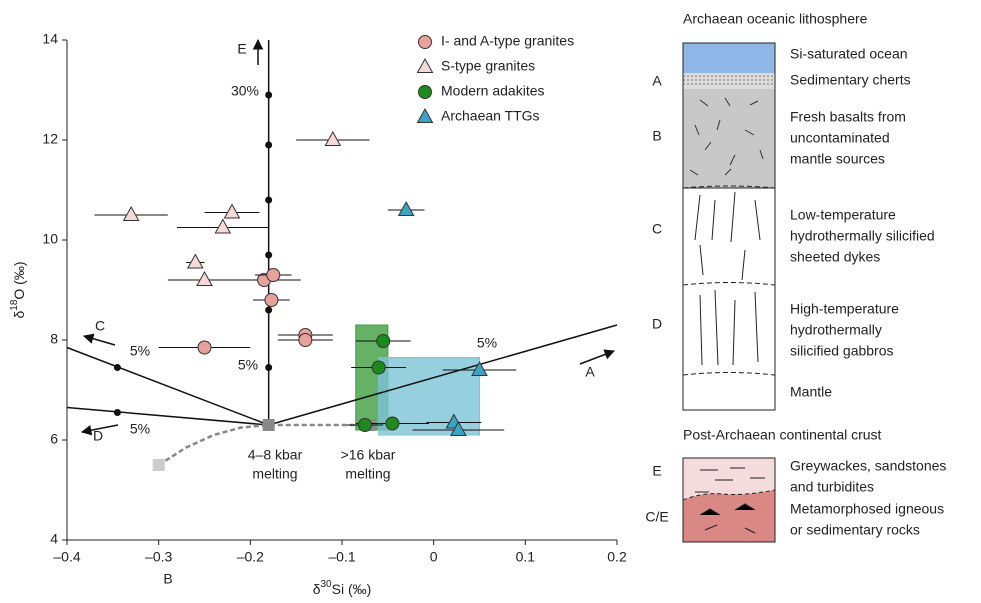 The width and height of the screenshot is (981, 603). Describe the element at coordinates (434, 557) in the screenshot. I see `x-tick-label: 0` at that location.